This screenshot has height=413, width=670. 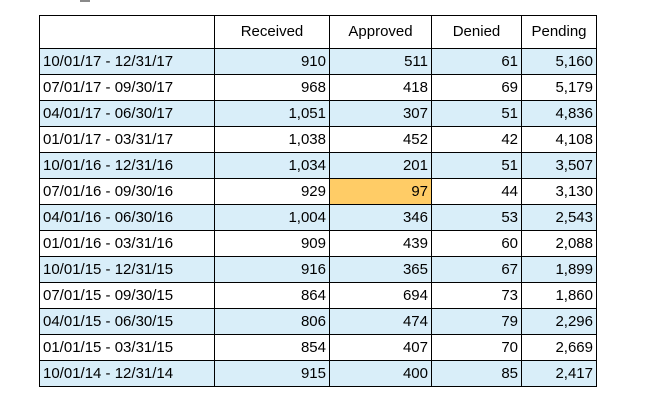 What do you see at coordinates (272, 347) in the screenshot?
I see `cell-received: 854` at bounding box center [272, 347].